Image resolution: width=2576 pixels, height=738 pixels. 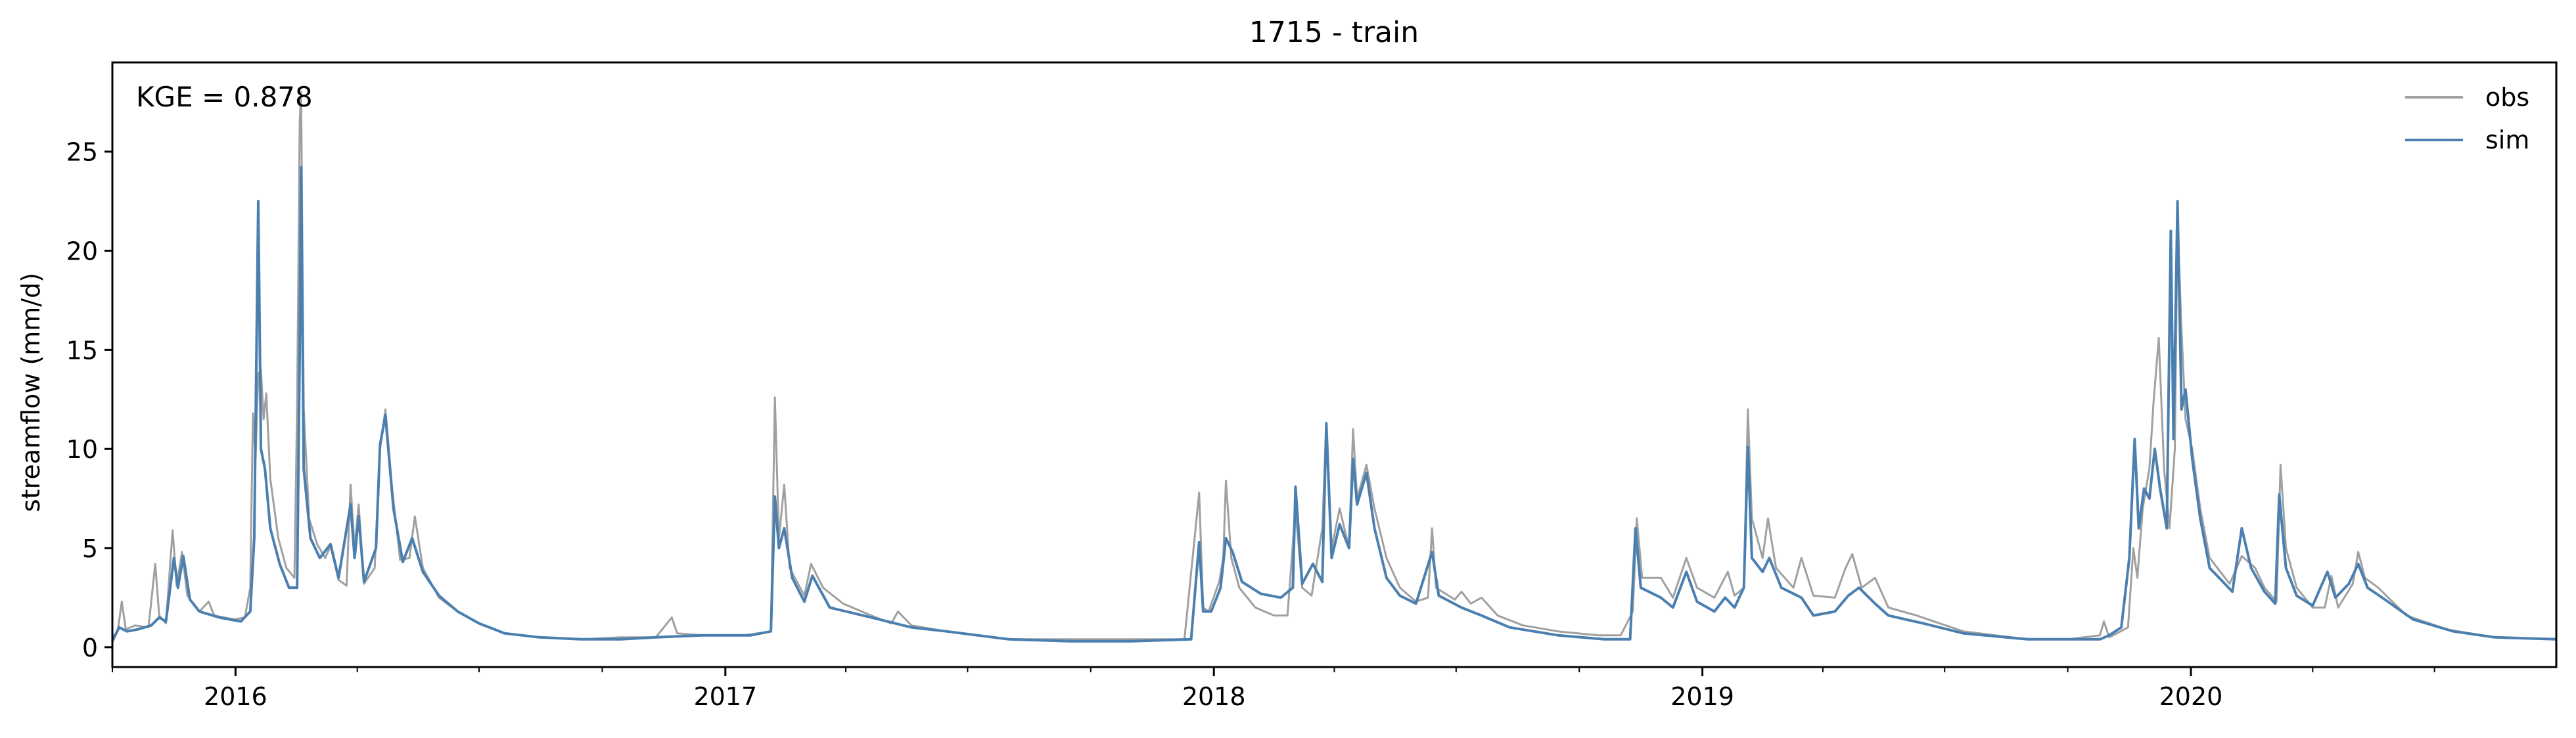 What do you see at coordinates (90, 548) in the screenshot?
I see `y-tick-label: 5` at bounding box center [90, 548].